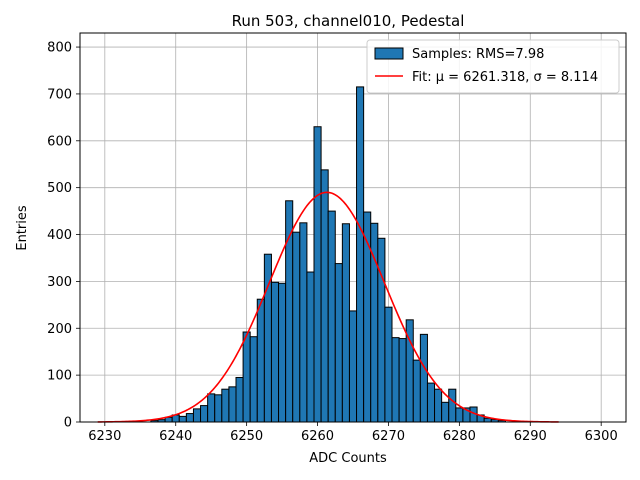 This screenshot has height=480, width=640. What do you see at coordinates (530, 436) in the screenshot?
I see `x-tick-label: 6290` at bounding box center [530, 436].